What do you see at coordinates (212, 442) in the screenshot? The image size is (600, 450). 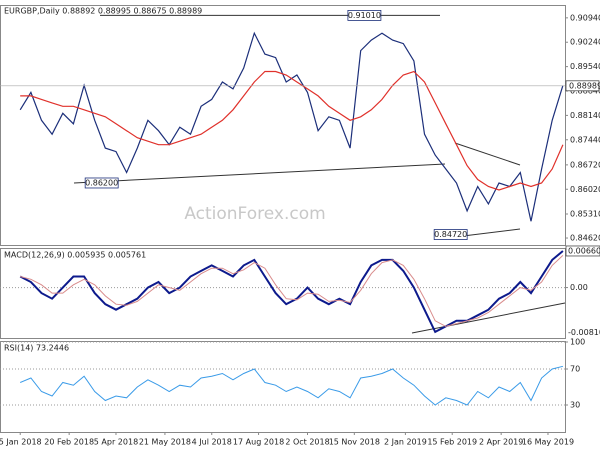 I see `x-tick-label: 4 Jul 2018` at bounding box center [212, 442].